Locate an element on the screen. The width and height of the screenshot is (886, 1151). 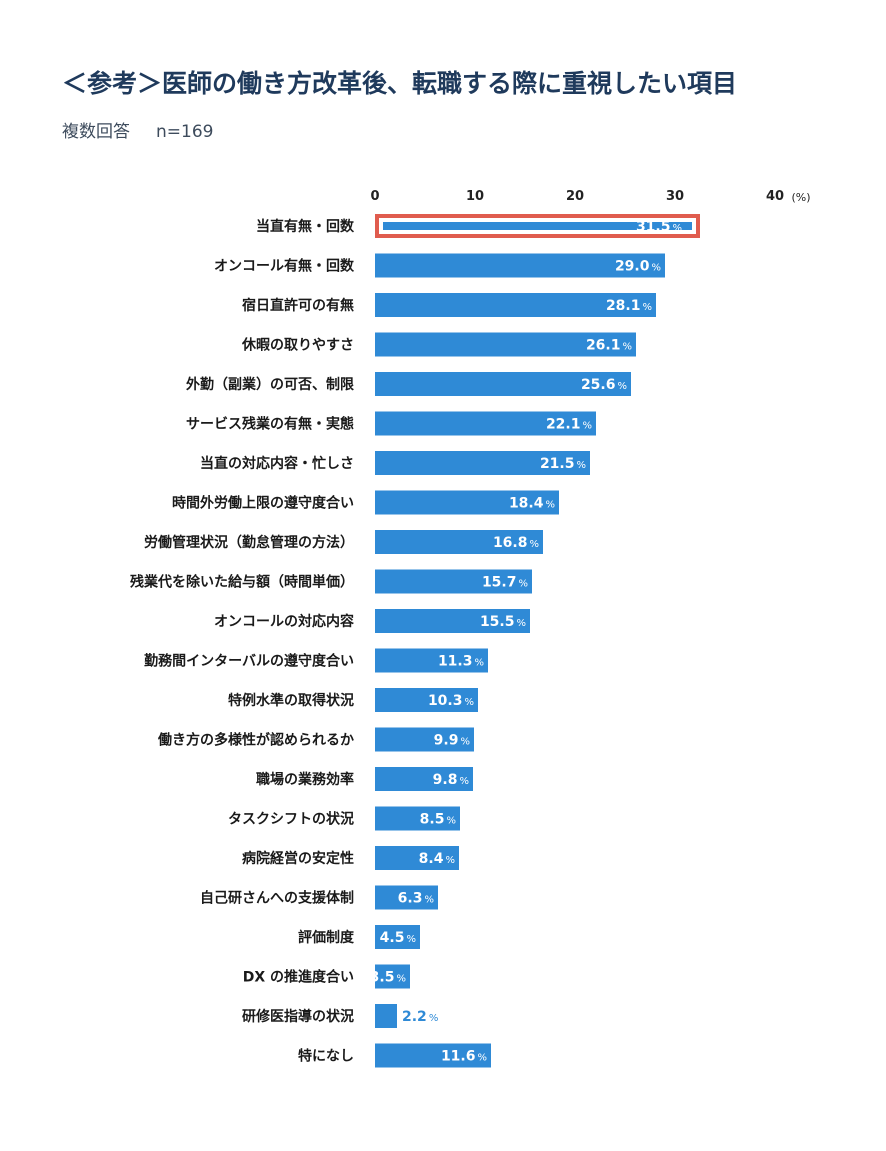
category-label: 休暇の取りやすさ is located at coordinates (297, 345).